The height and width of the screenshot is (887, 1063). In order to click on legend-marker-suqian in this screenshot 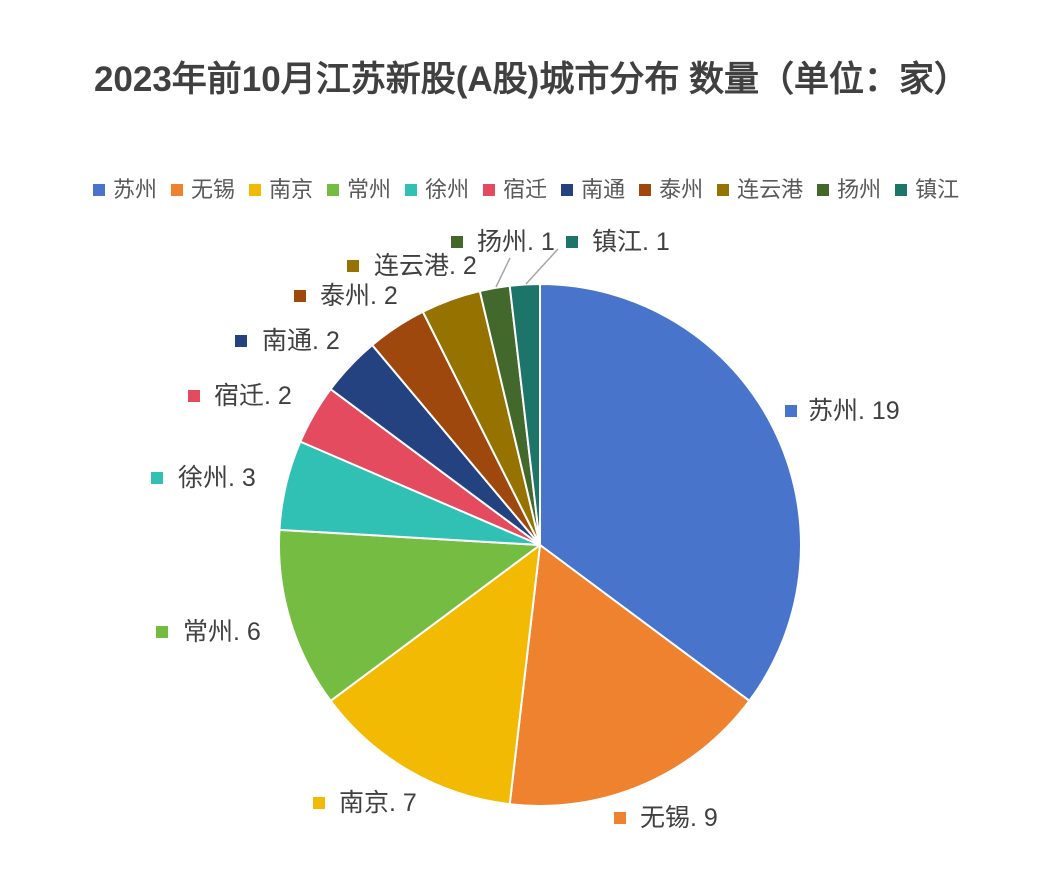, I will do `click(489, 190)`.